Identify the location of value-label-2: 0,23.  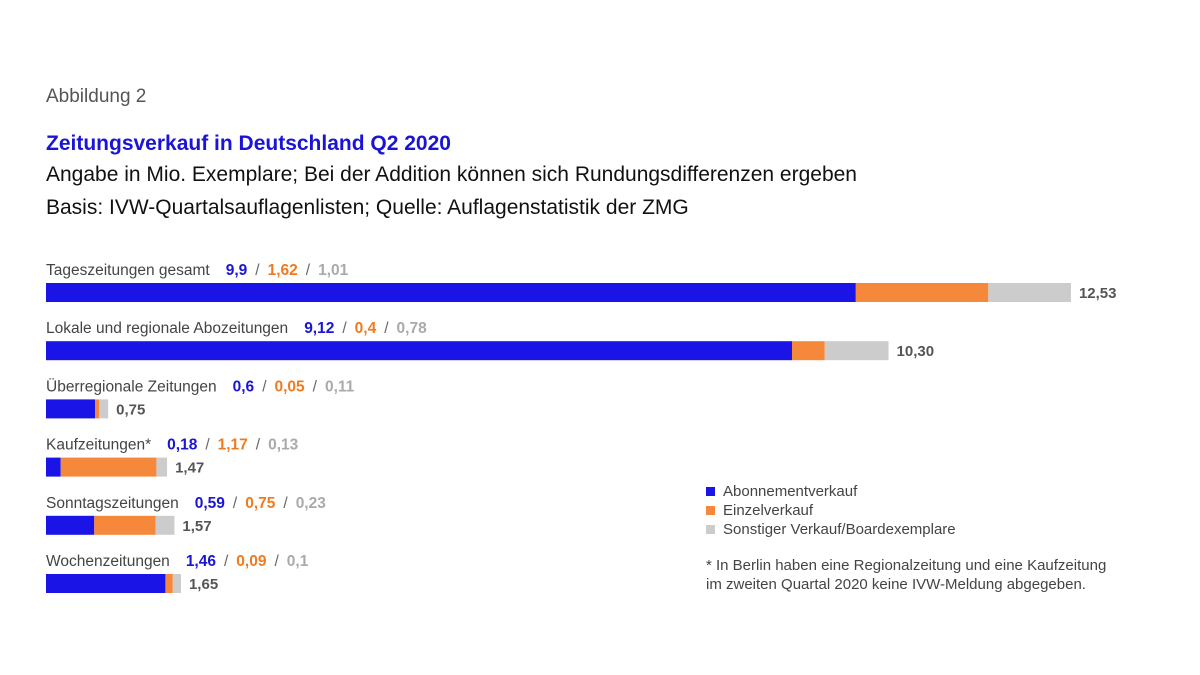
(311, 503).